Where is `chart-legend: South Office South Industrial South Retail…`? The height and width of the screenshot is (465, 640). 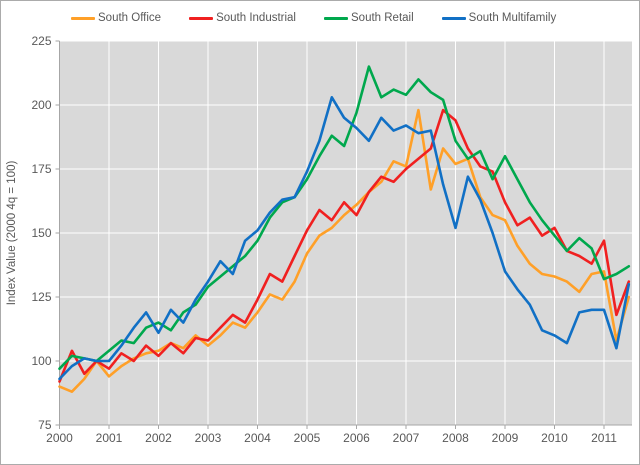 chart-legend: South Office South Industrial South Retail… is located at coordinates (313, 18).